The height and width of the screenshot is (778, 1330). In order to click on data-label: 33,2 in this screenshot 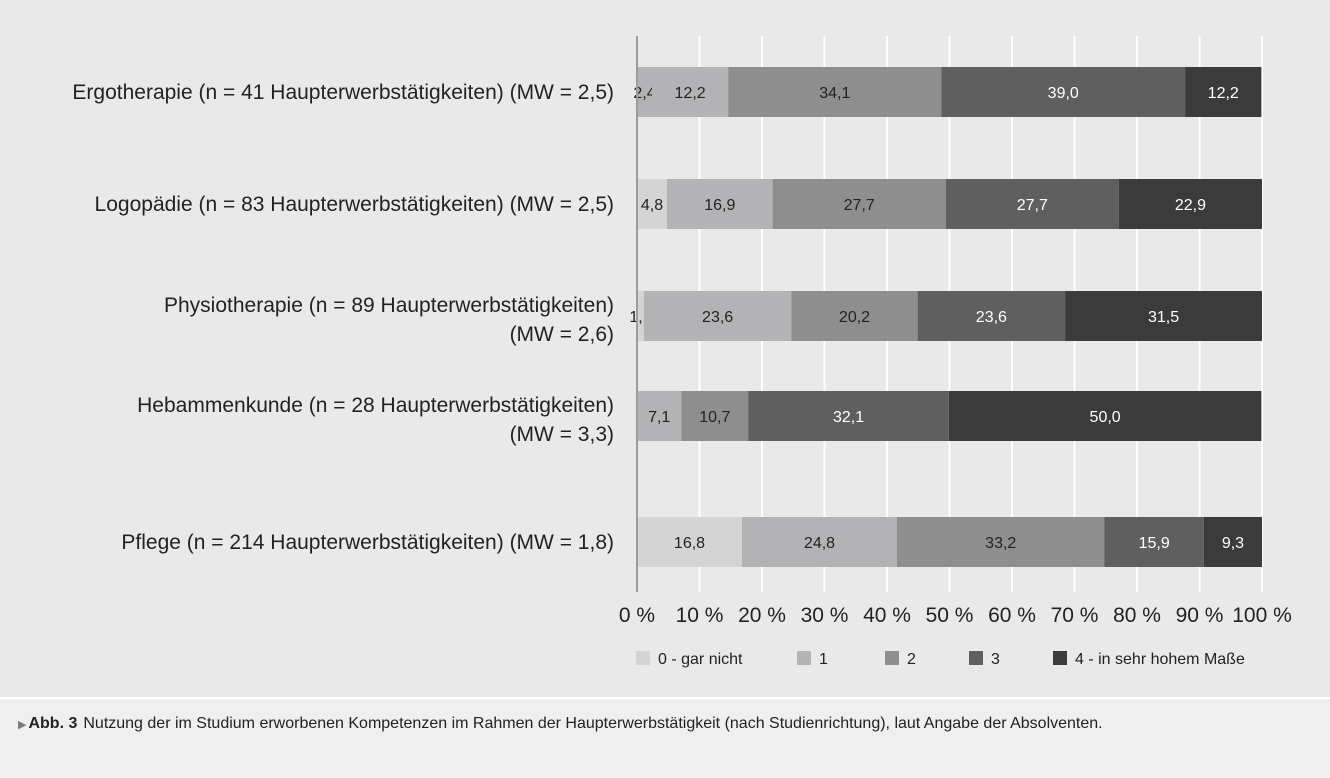, I will do `click(1000, 543)`.